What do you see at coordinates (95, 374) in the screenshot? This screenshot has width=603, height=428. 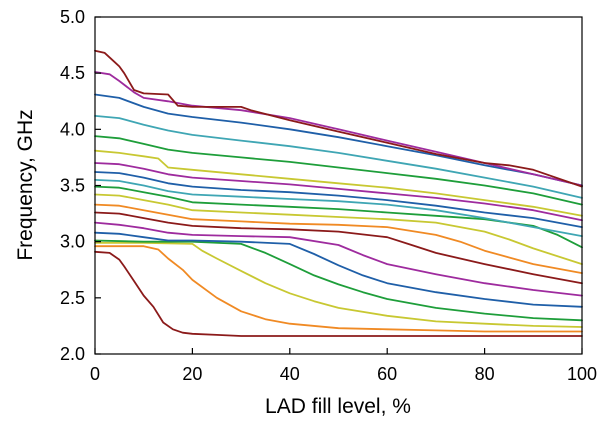 I see `x-tick-label: 0` at bounding box center [95, 374].